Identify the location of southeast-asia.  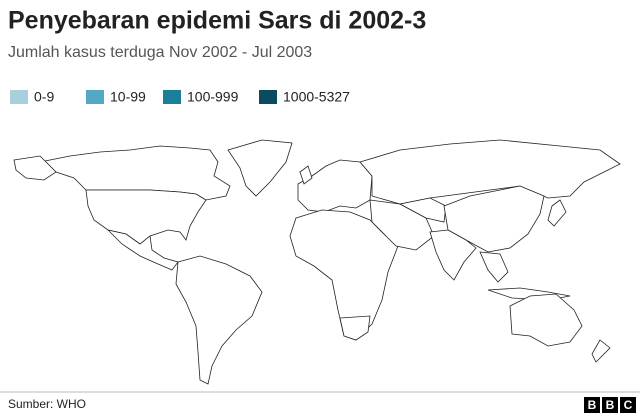
(494, 267).